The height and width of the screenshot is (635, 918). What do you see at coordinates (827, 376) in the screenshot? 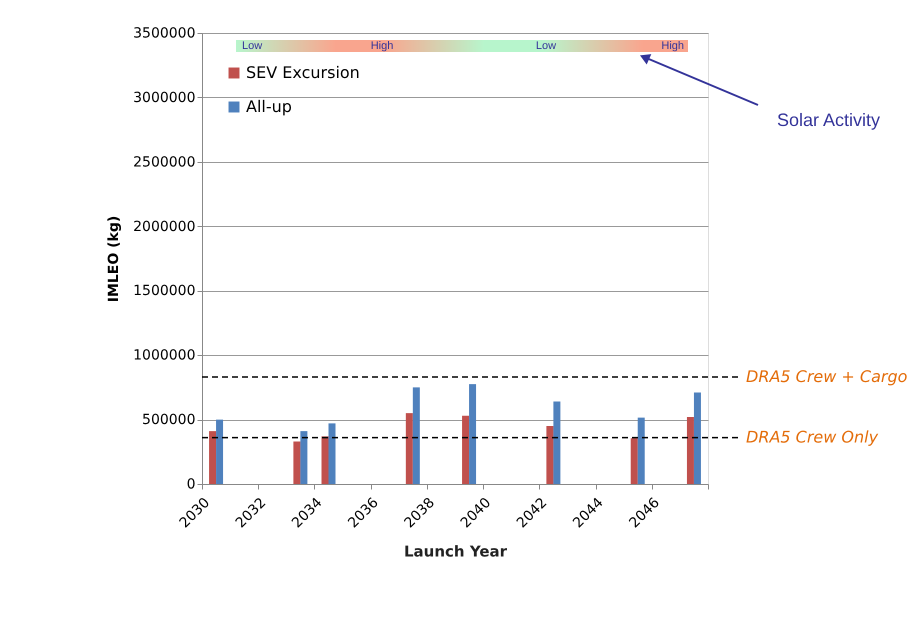
I see `ref-line-label: DRA5 Crew + Cargo` at bounding box center [827, 376].